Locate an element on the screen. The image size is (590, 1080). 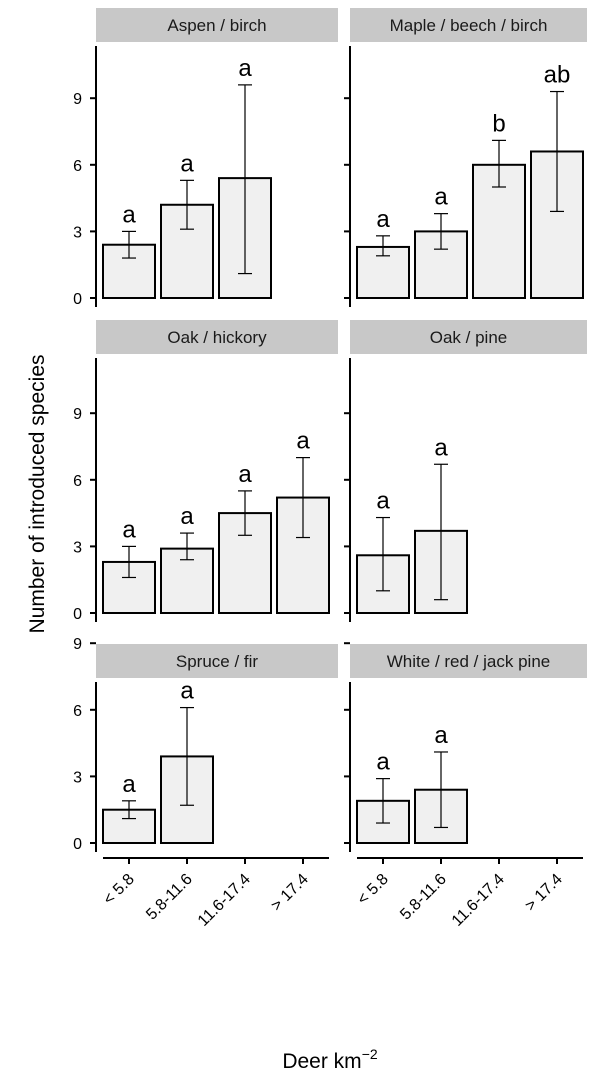
panel: Oak / pine a a is located at coordinates (465, 471).